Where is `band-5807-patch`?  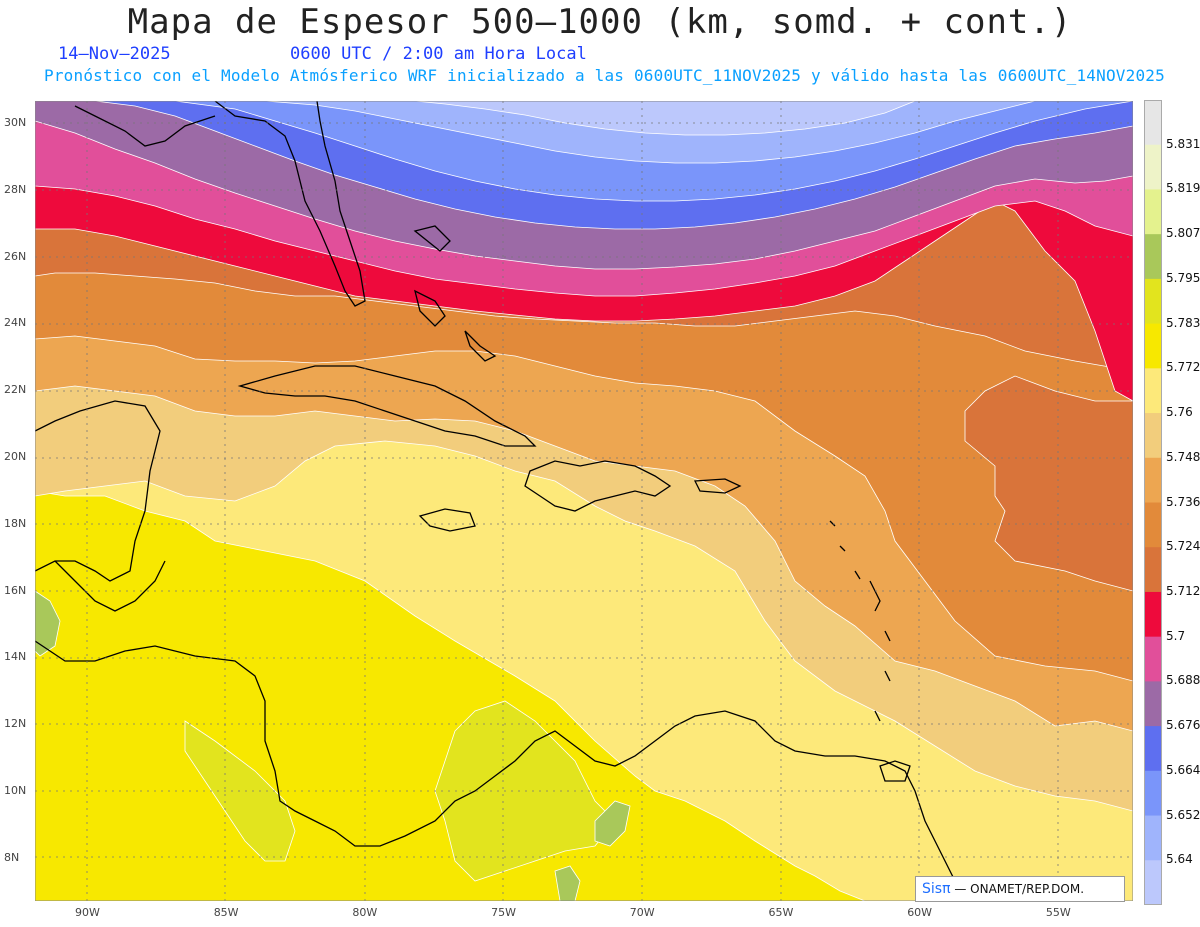 band-5807-patch is located at coordinates (48, 623).